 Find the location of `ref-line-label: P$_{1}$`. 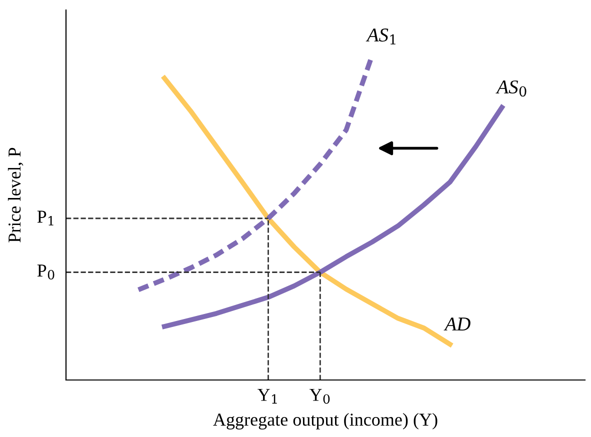

ref-line-label: P$_{1}$ is located at coordinates (45, 218).